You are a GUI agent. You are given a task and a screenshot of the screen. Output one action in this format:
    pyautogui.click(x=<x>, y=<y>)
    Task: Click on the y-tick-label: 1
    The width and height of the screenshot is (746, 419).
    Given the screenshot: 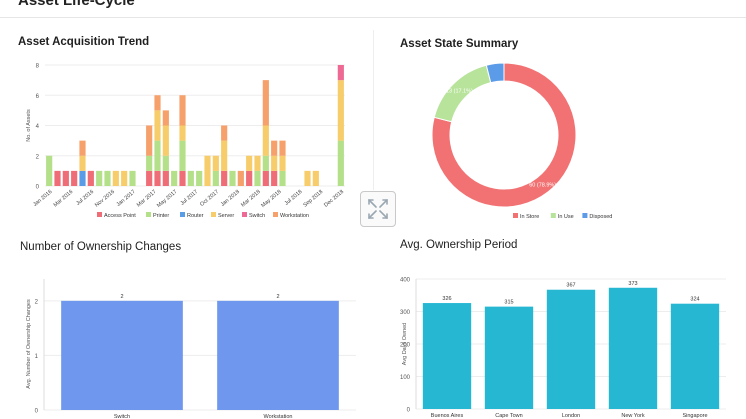 What is the action you would take?
    pyautogui.click(x=37, y=357)
    